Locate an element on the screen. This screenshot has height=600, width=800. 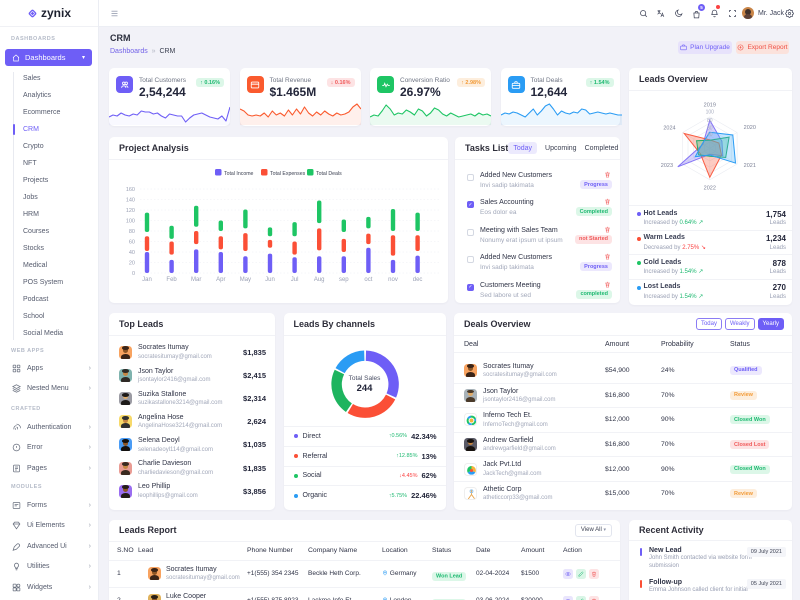
svg-text: Jun is located at coordinates (270, 280).